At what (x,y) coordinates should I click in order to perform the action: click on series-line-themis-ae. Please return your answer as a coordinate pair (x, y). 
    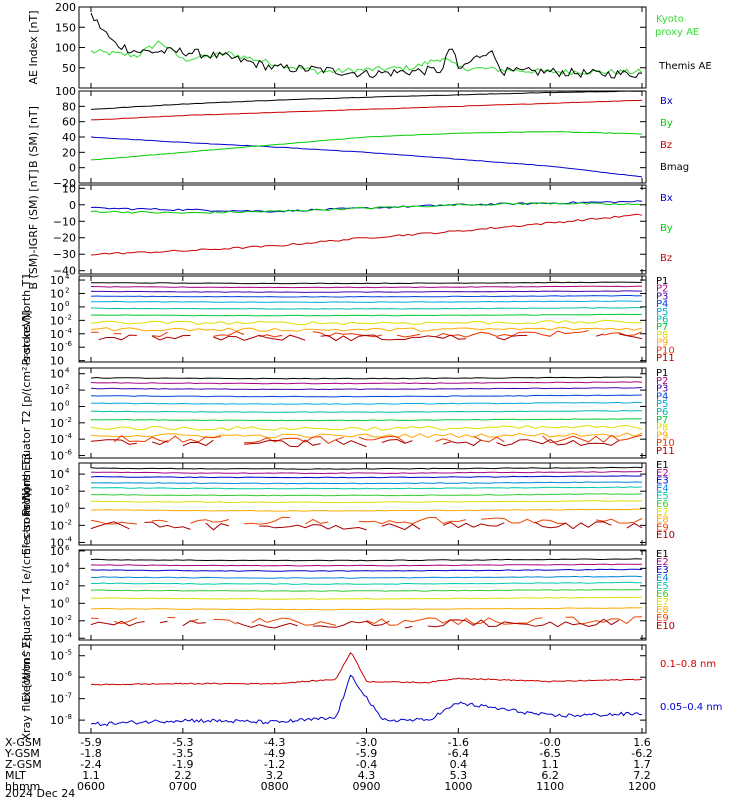
    Looking at the image, I should click on (366, 45).